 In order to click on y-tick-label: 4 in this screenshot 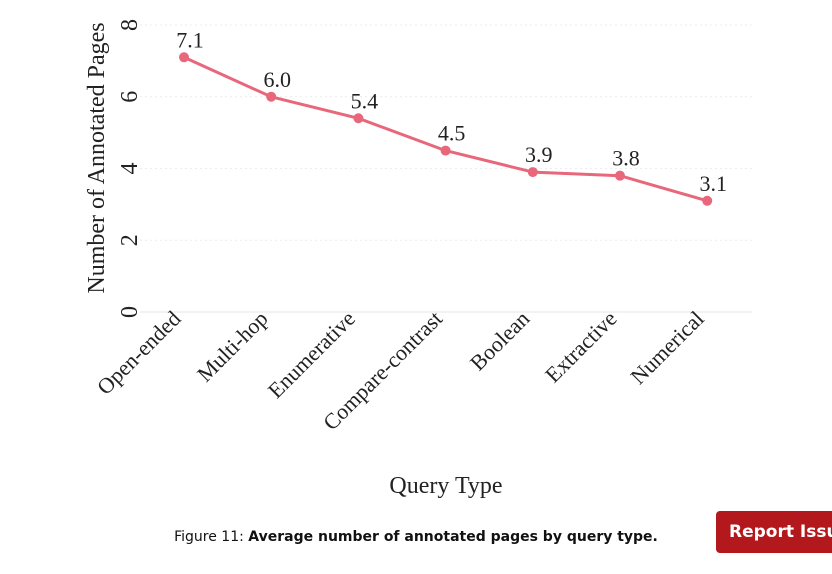, I will do `click(130, 169)`.